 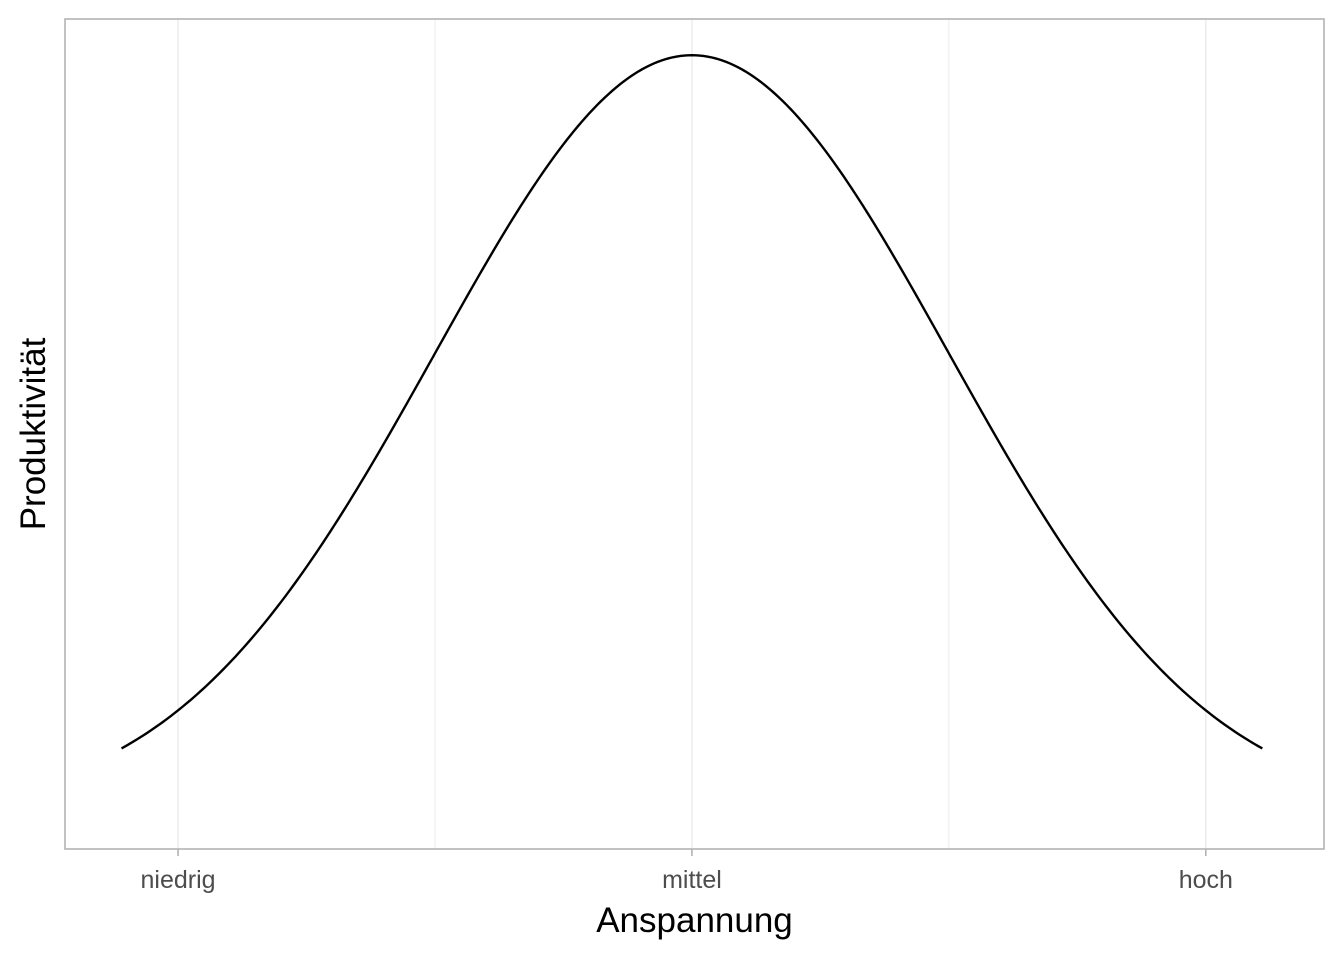 What do you see at coordinates (692, 880) in the screenshot?
I see `x-tick-label-mittel: mittel` at bounding box center [692, 880].